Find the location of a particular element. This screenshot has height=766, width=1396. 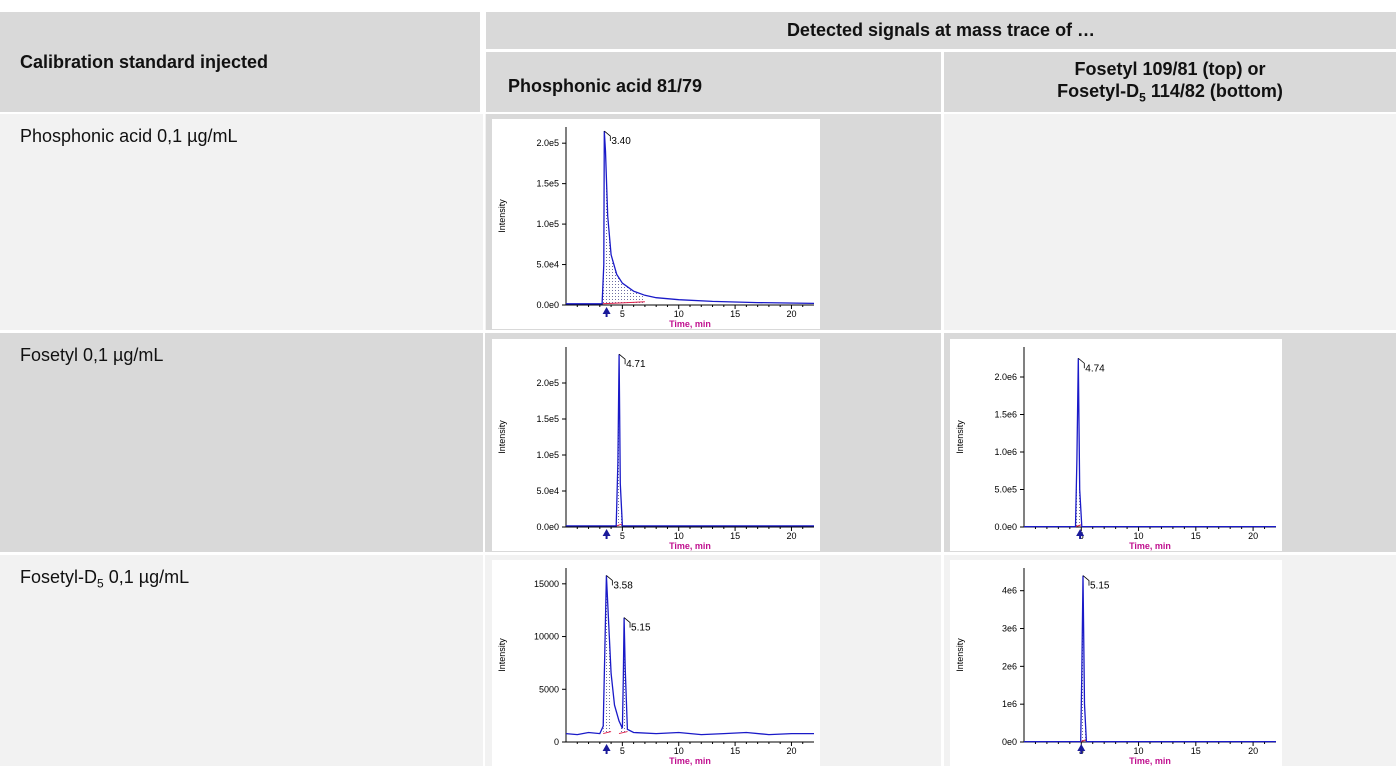

y-tick-label: 5000 is located at coordinates (549, 689).